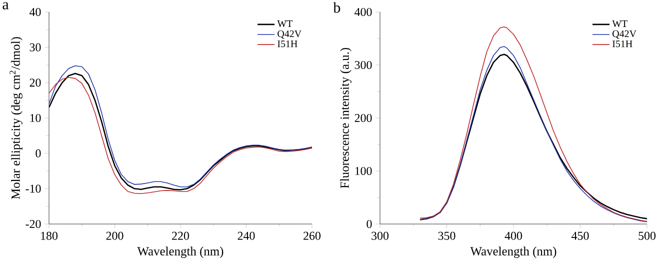 The width and height of the screenshot is (659, 264). I want to click on y-tick-label: 200, so click(363, 118).